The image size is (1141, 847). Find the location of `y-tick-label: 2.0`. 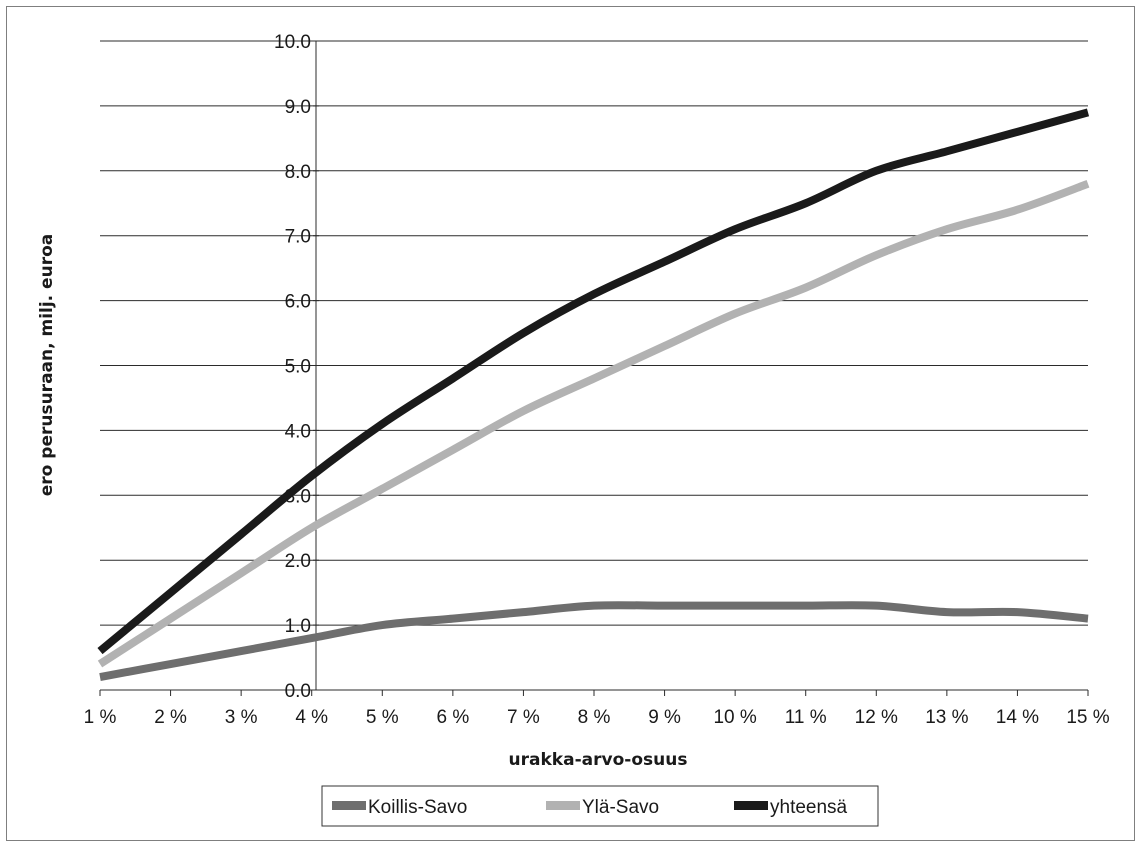

y-tick-label: 2.0 is located at coordinates (298, 561).